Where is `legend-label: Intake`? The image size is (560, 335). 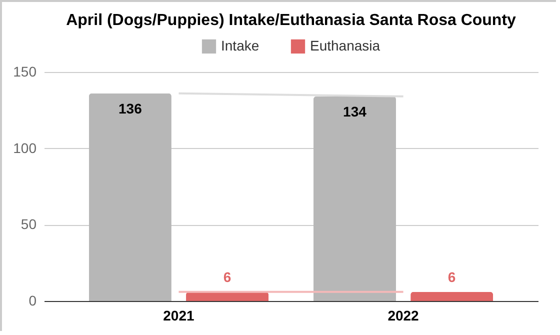 legend-label: Intake is located at coordinates (240, 45).